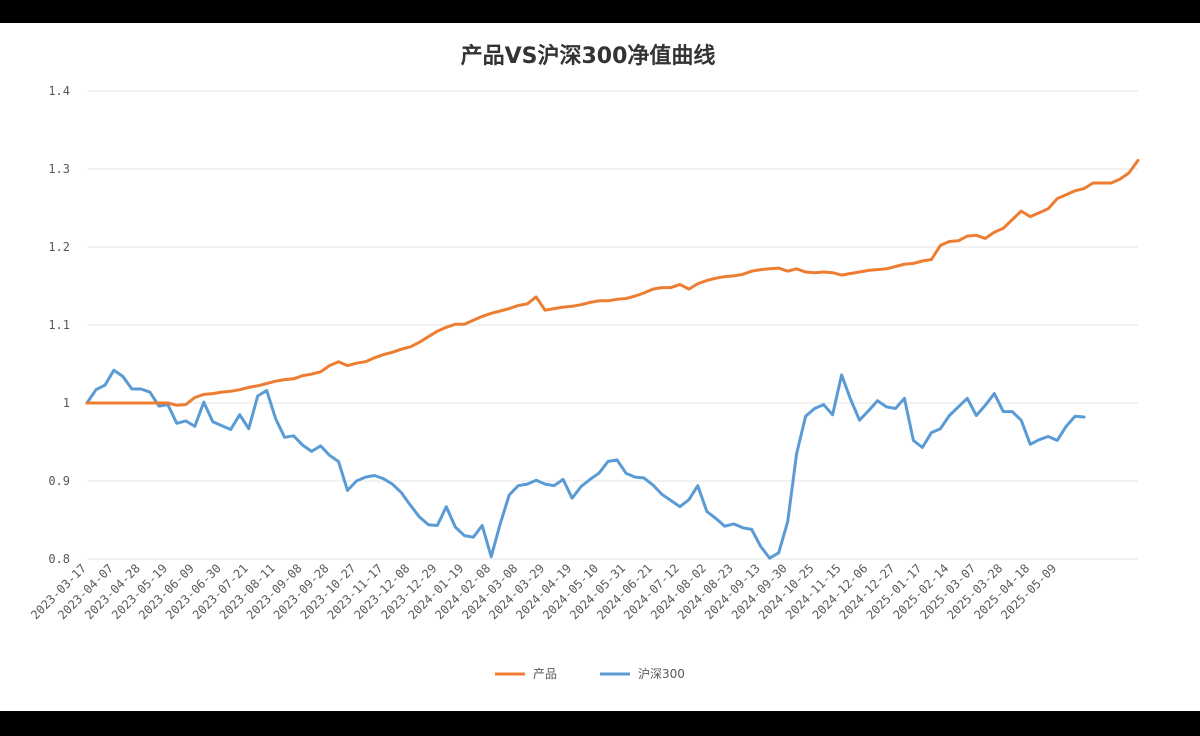  What do you see at coordinates (661, 674) in the screenshot?
I see `legend-label: 沪深300` at bounding box center [661, 674].